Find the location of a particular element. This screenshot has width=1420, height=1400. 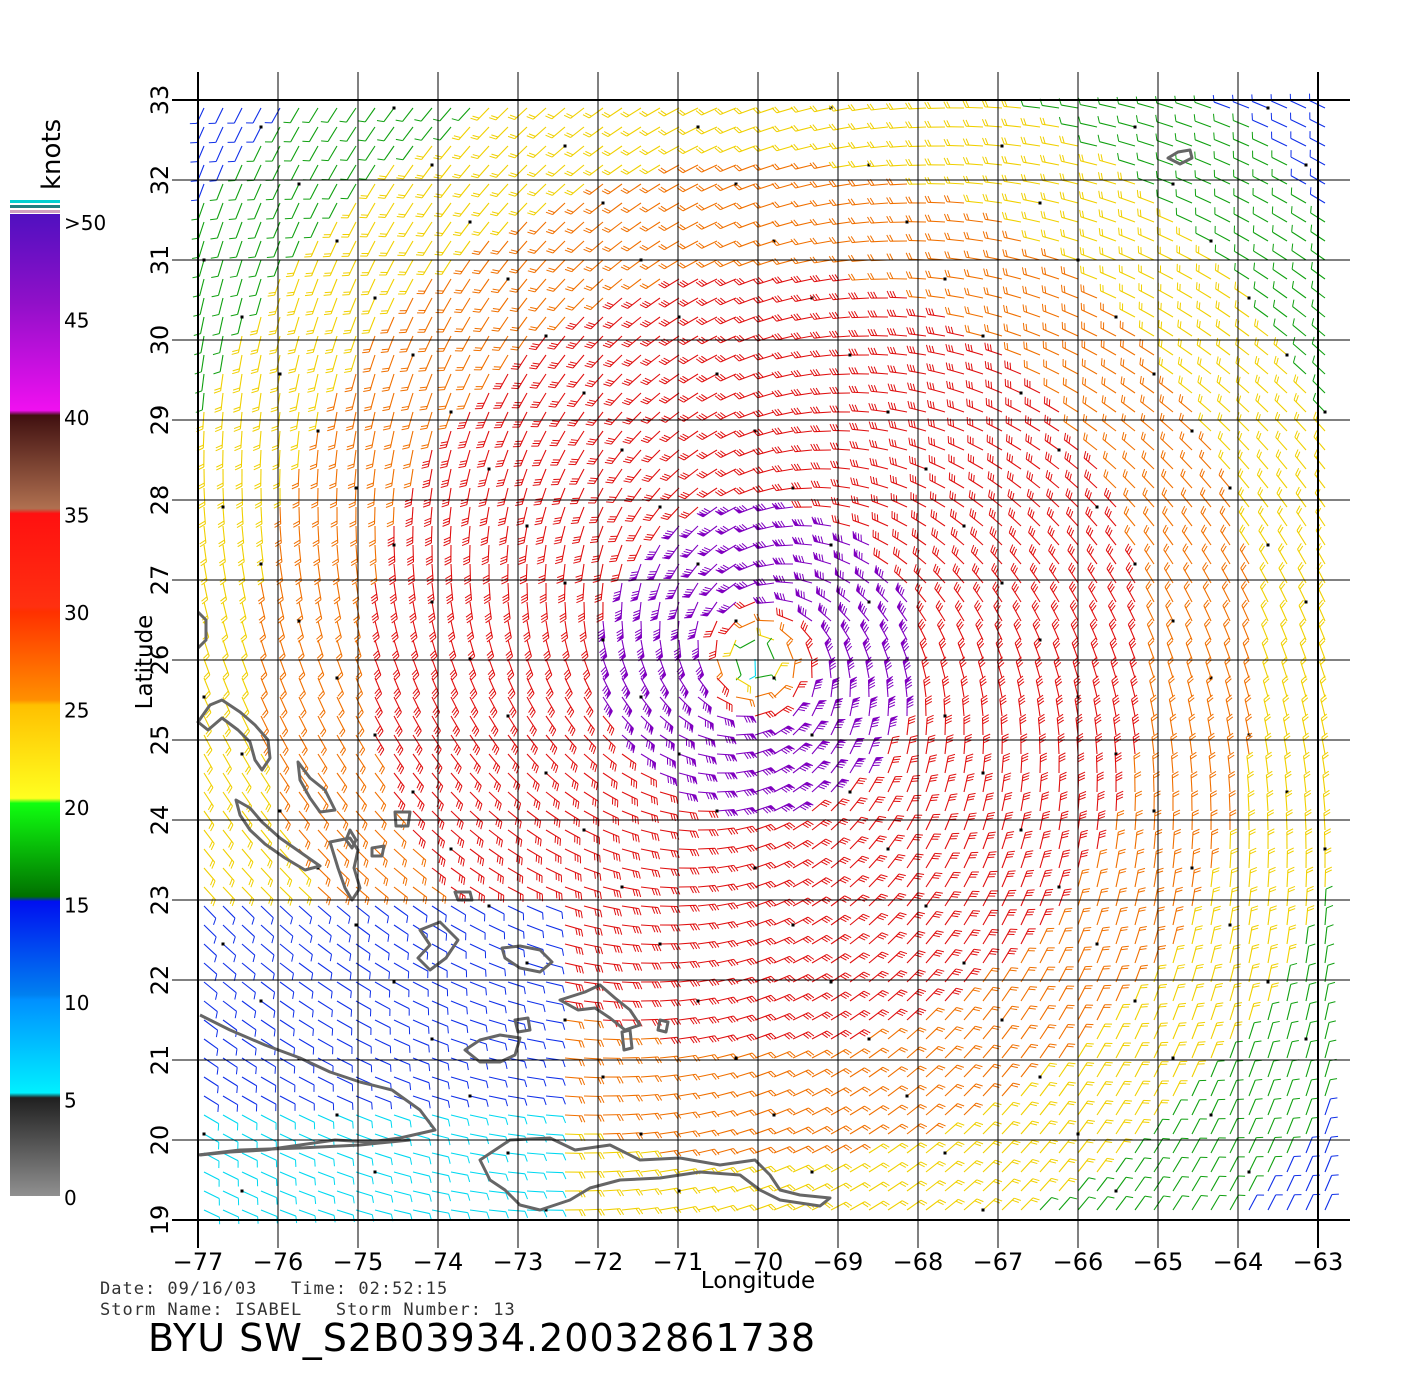

rain-flag-marker is located at coordinates (546, 336).